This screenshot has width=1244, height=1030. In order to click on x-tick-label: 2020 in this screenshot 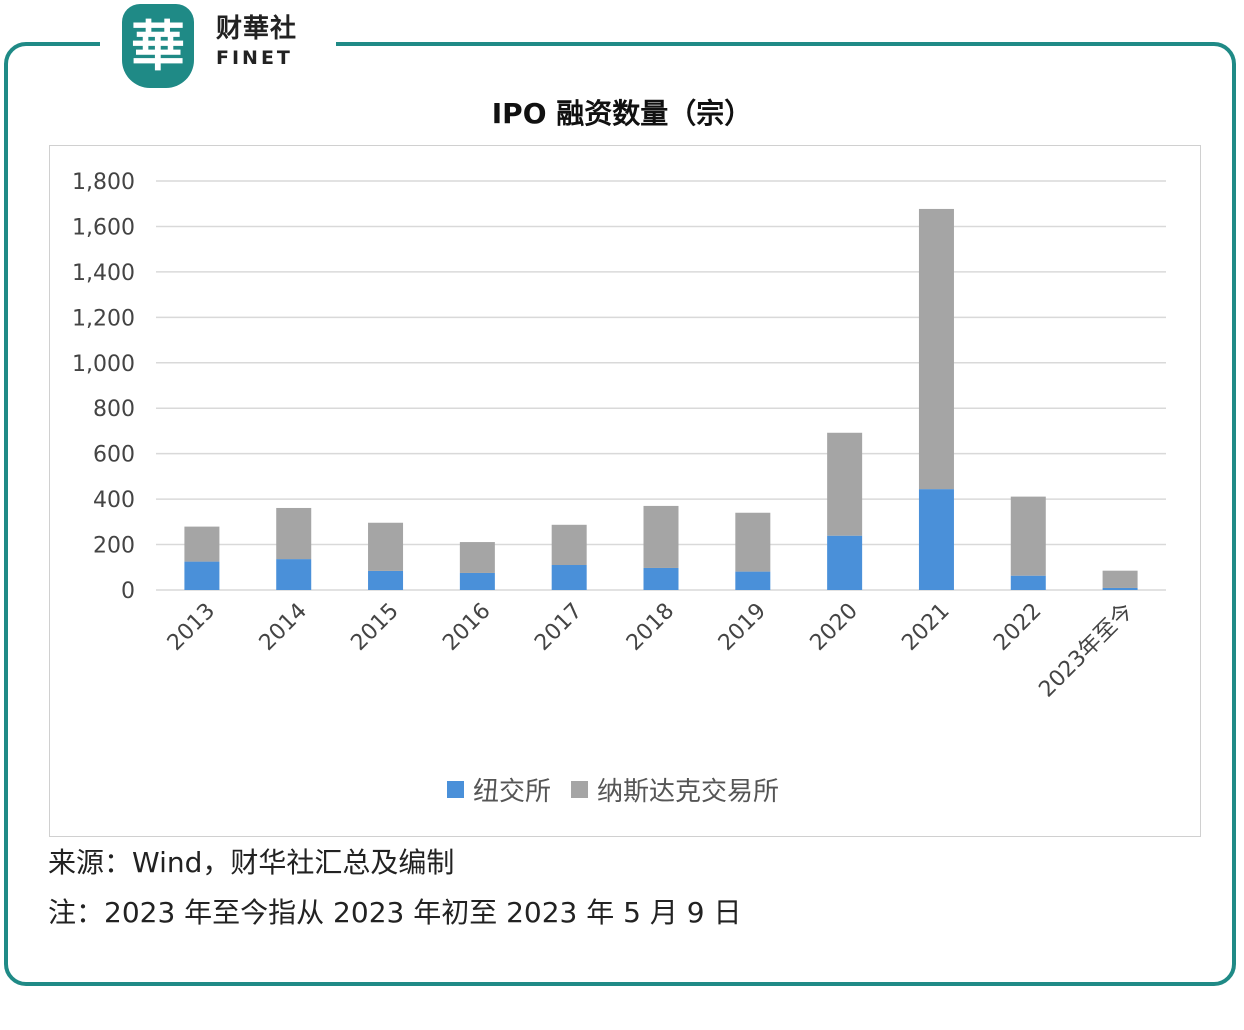, I will do `click(834, 627)`.